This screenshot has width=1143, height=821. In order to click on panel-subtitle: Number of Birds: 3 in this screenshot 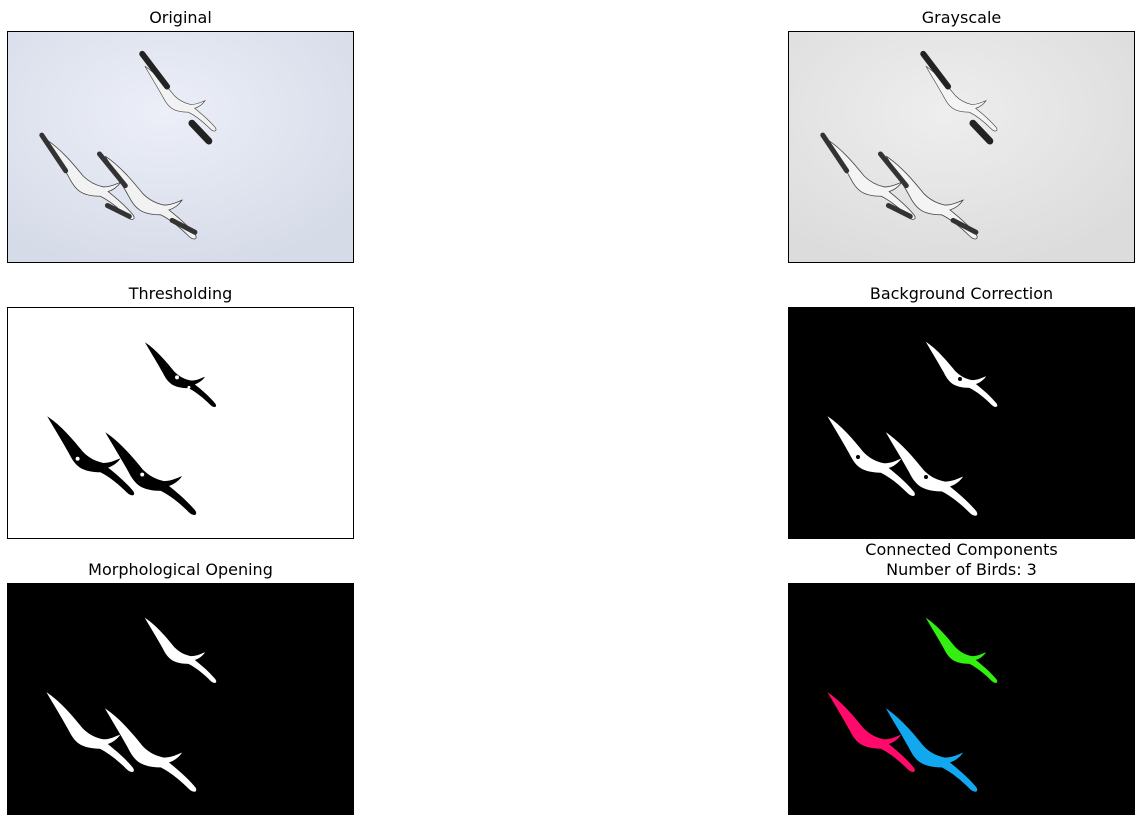, I will do `click(961, 569)`.